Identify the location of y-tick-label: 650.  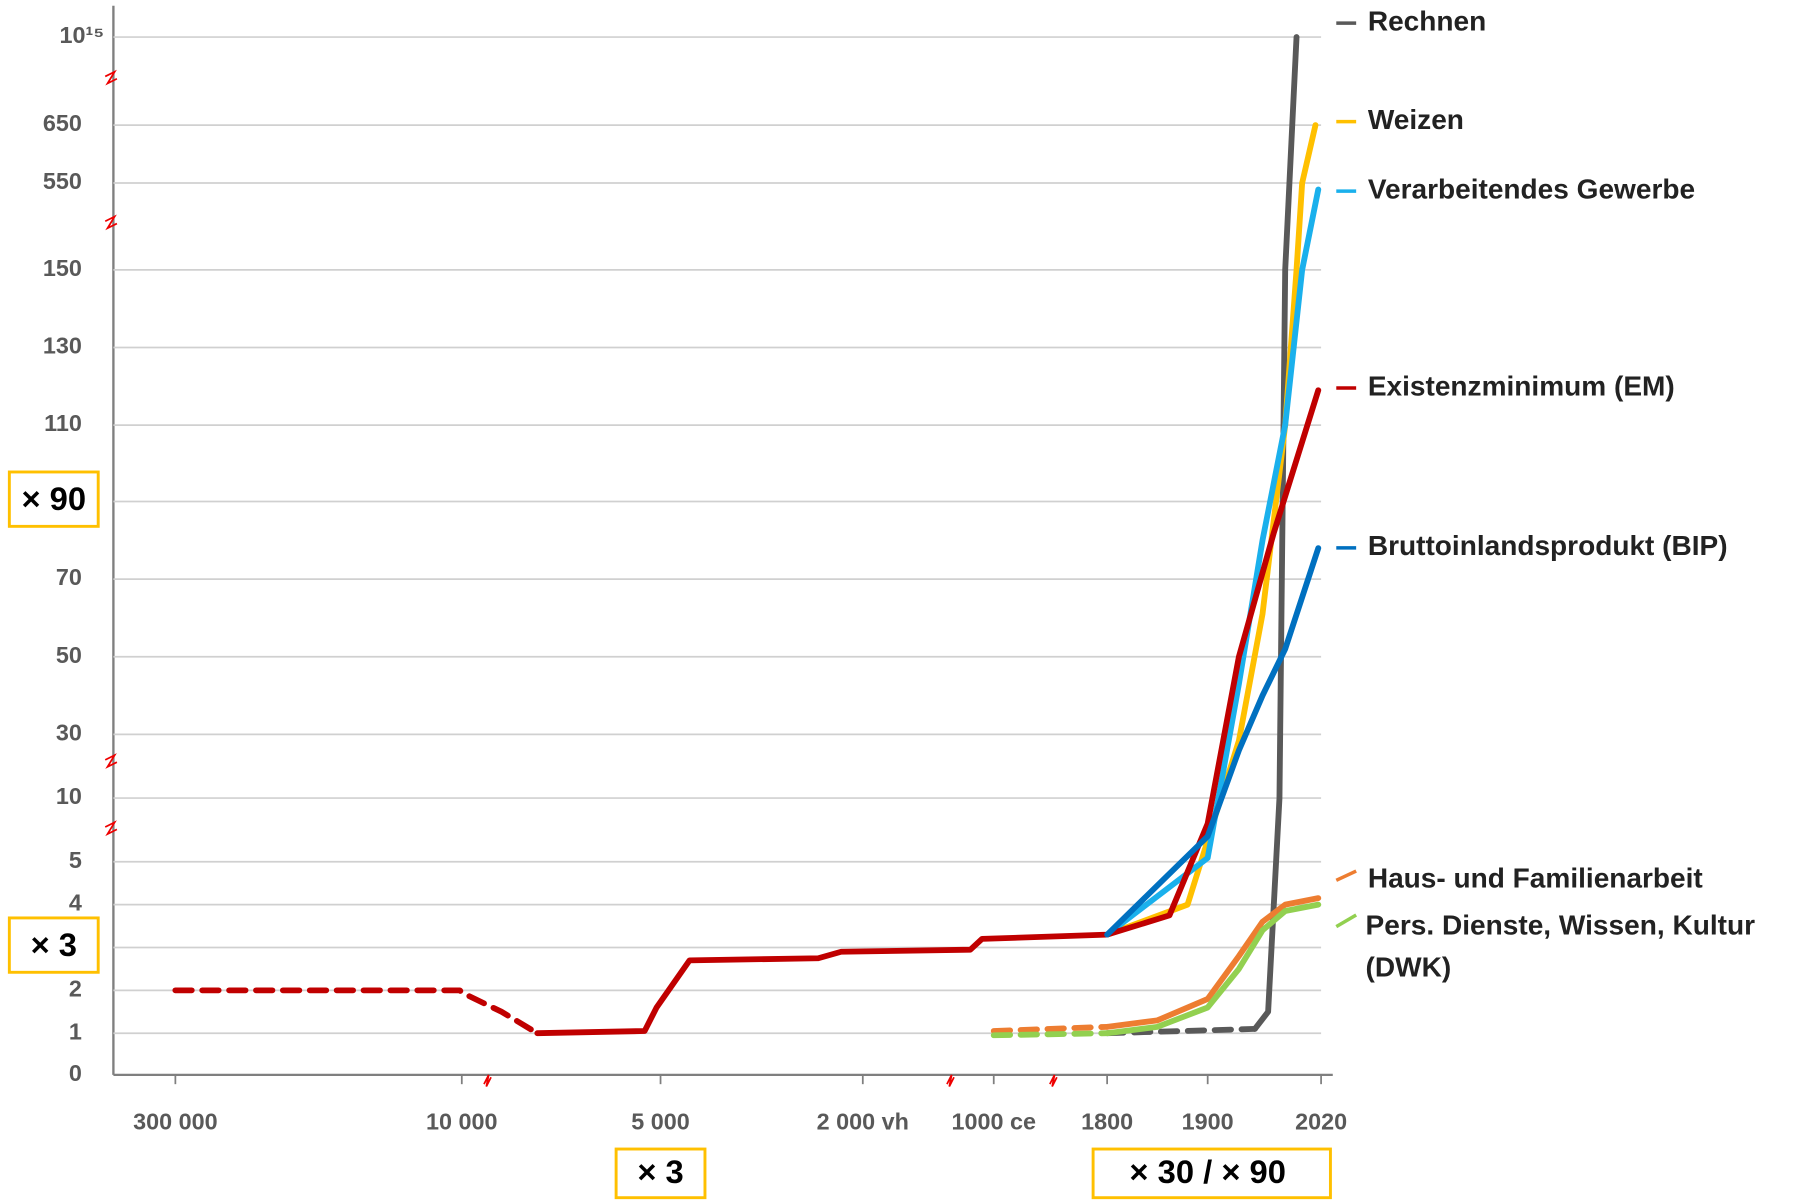
(62, 123).